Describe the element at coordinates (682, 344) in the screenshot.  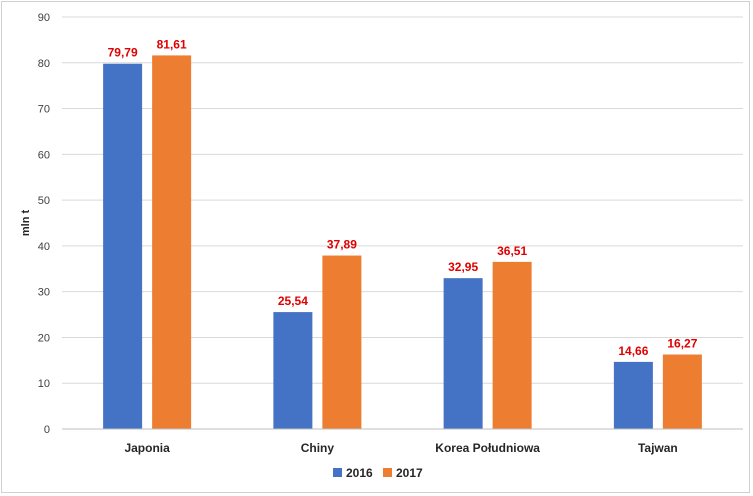
I see `data-label: 16,27` at that location.